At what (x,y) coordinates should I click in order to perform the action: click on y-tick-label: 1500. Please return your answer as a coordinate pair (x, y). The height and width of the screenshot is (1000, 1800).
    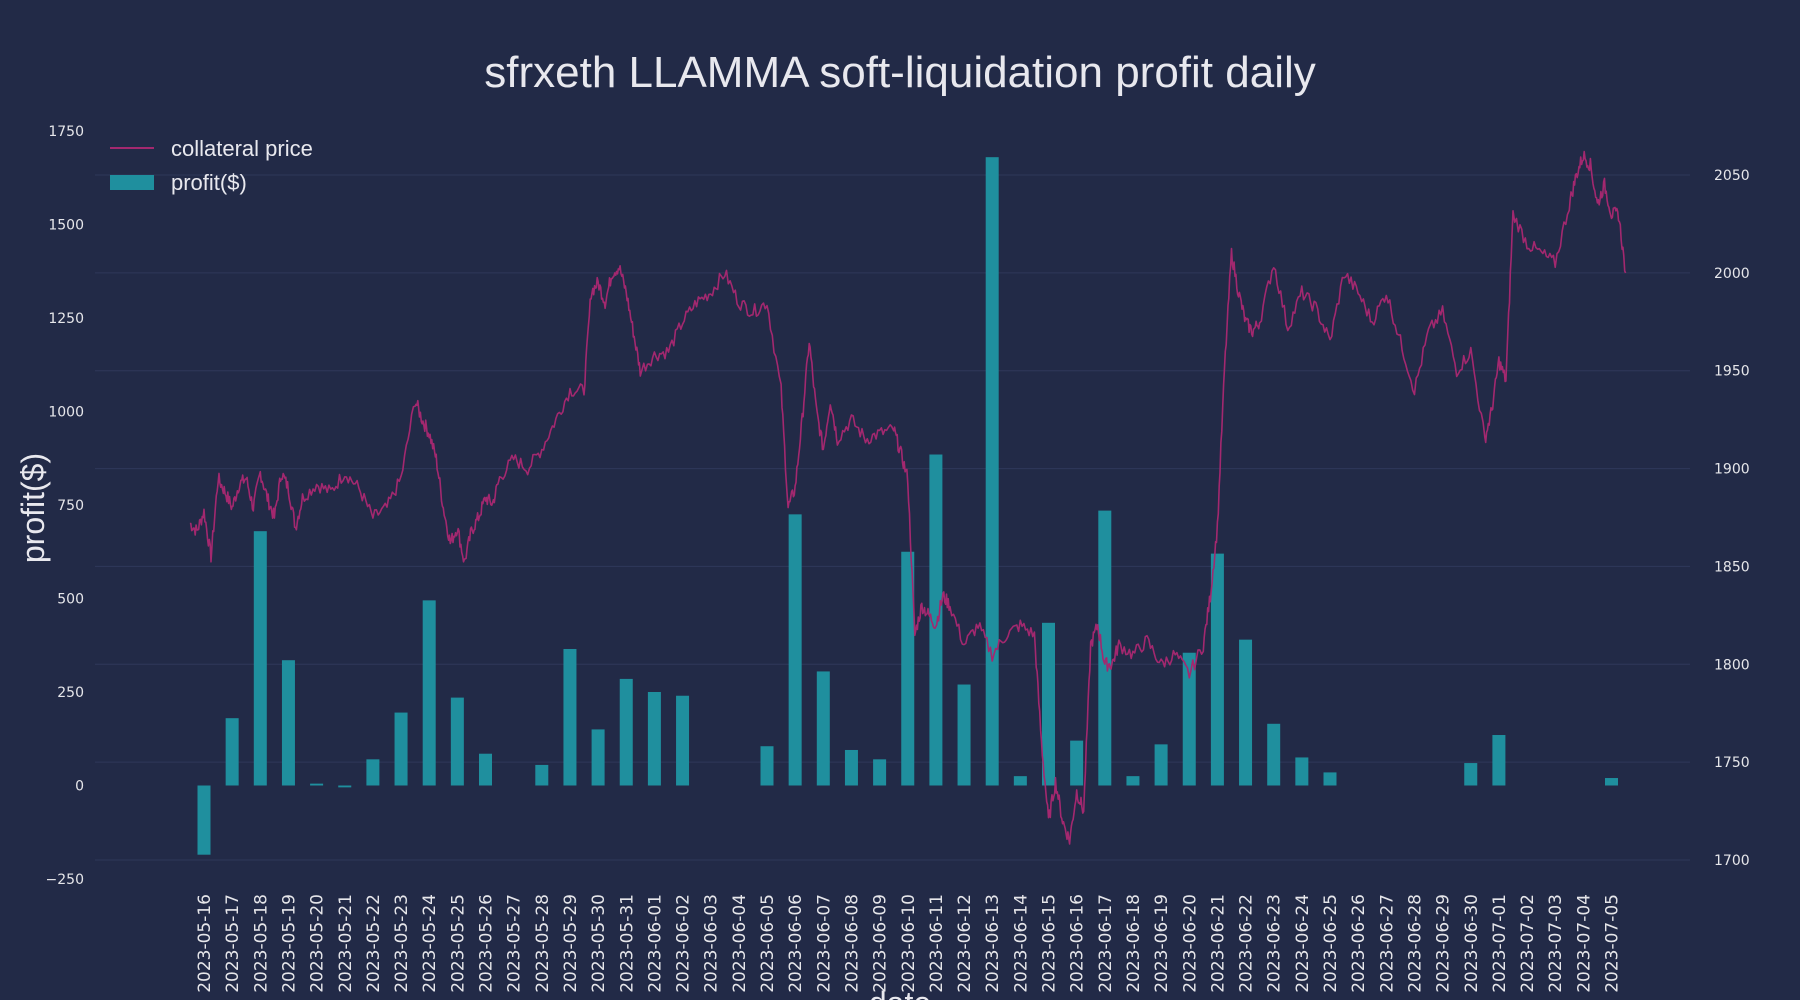
    Looking at the image, I should click on (66, 226).